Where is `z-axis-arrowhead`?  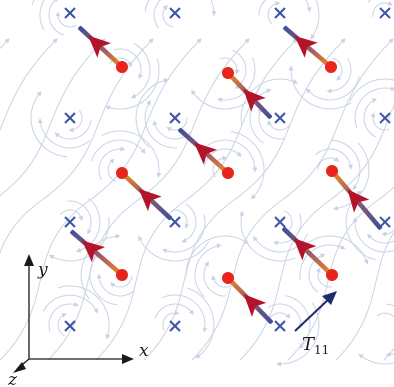 z-axis-arrowhead is located at coordinates (19, 367).